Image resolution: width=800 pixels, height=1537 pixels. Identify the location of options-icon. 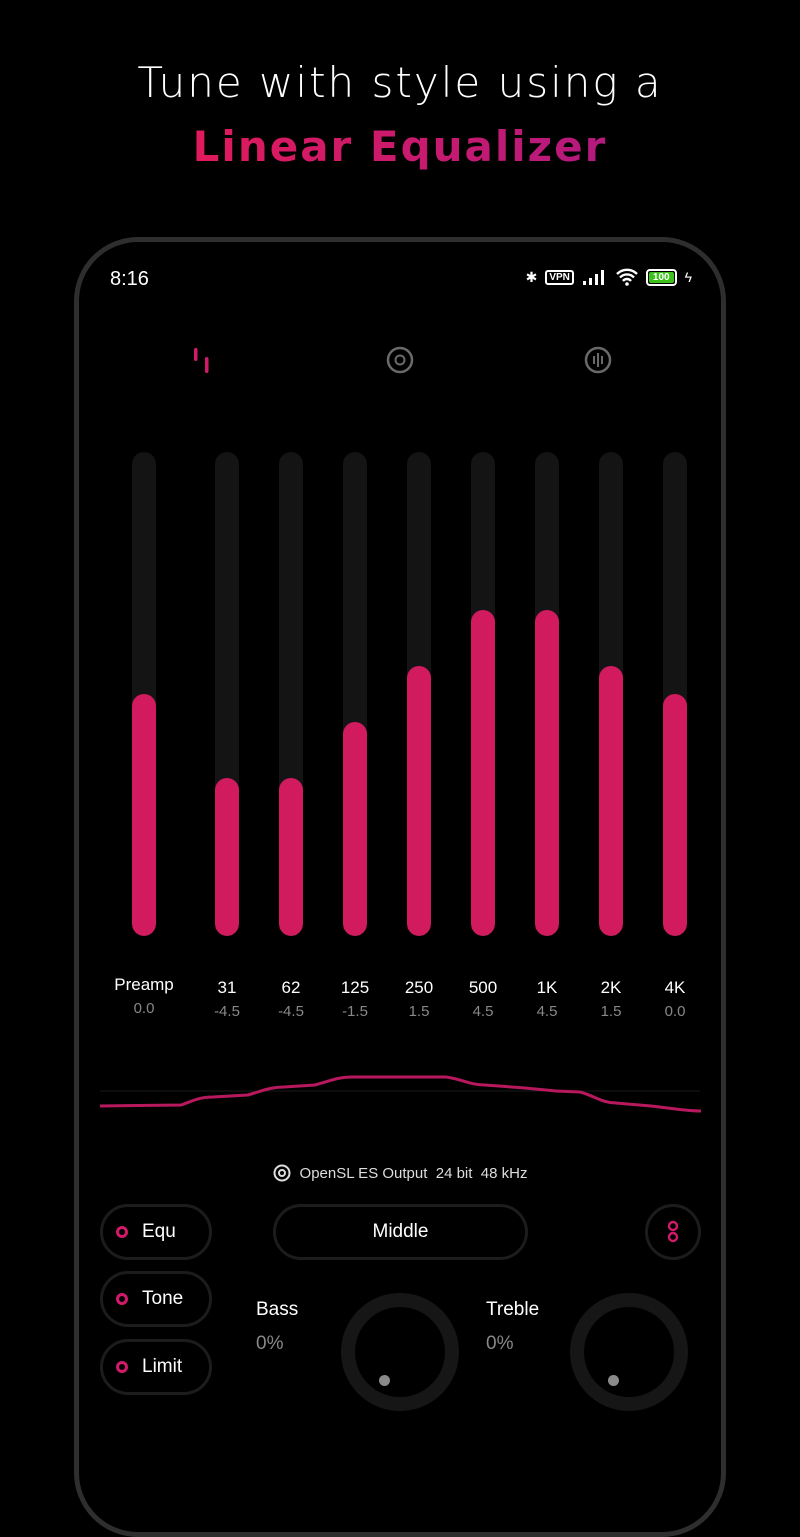
(673, 1231).